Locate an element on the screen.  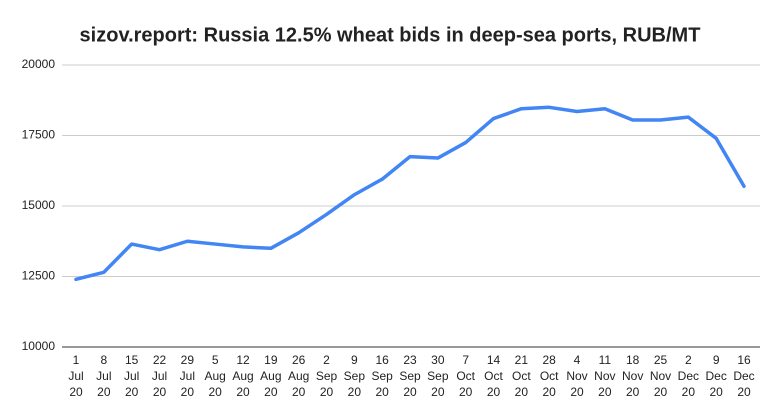
x-tick-label: 2 Dec 20 is located at coordinates (688, 376).